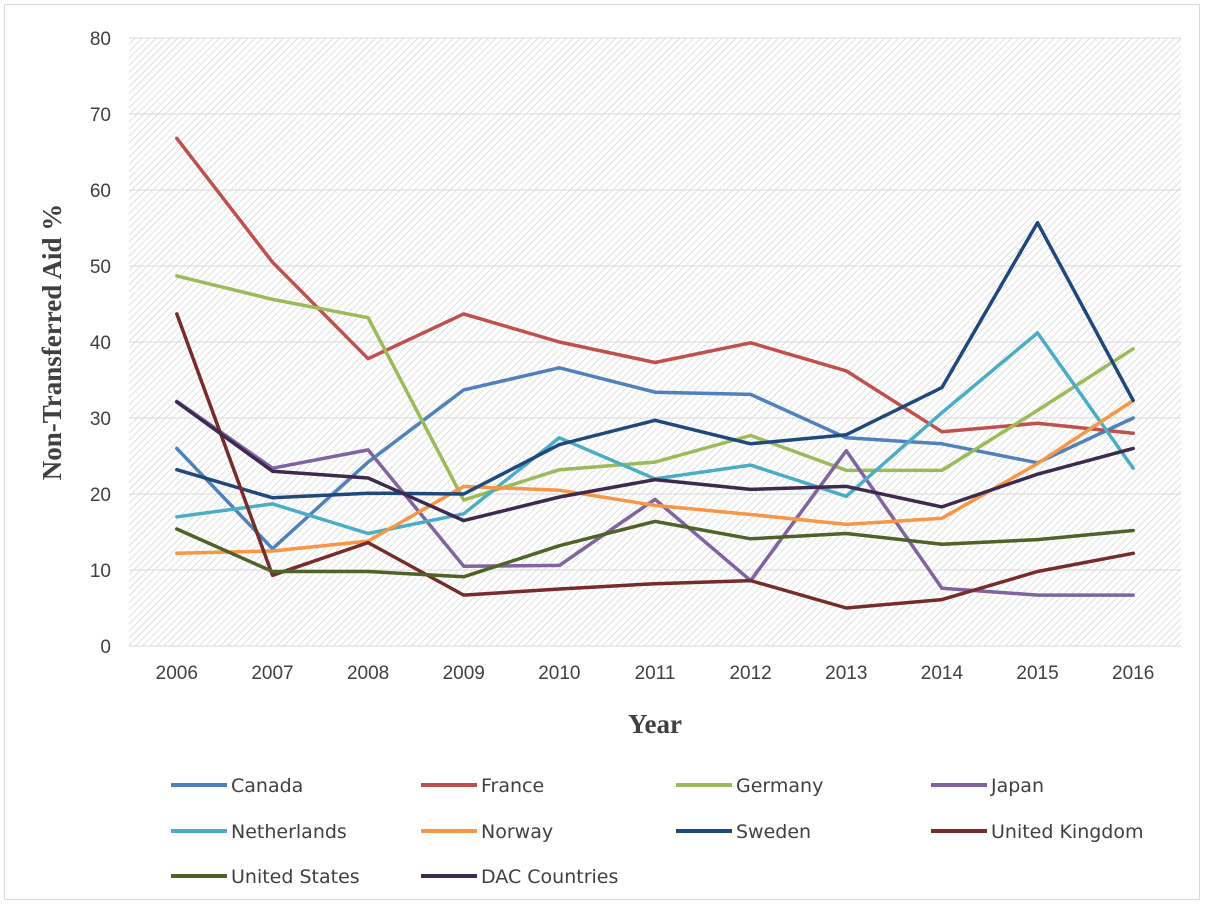  What do you see at coordinates (779, 786) in the screenshot?
I see `legend-label: Germany` at bounding box center [779, 786].